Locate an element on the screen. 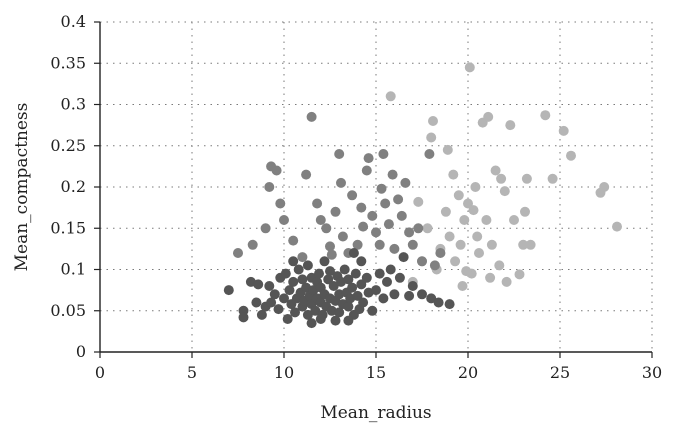 The height and width of the screenshot is (434, 675). y-tick-label-8: 0.4 is located at coordinates (73, 21).